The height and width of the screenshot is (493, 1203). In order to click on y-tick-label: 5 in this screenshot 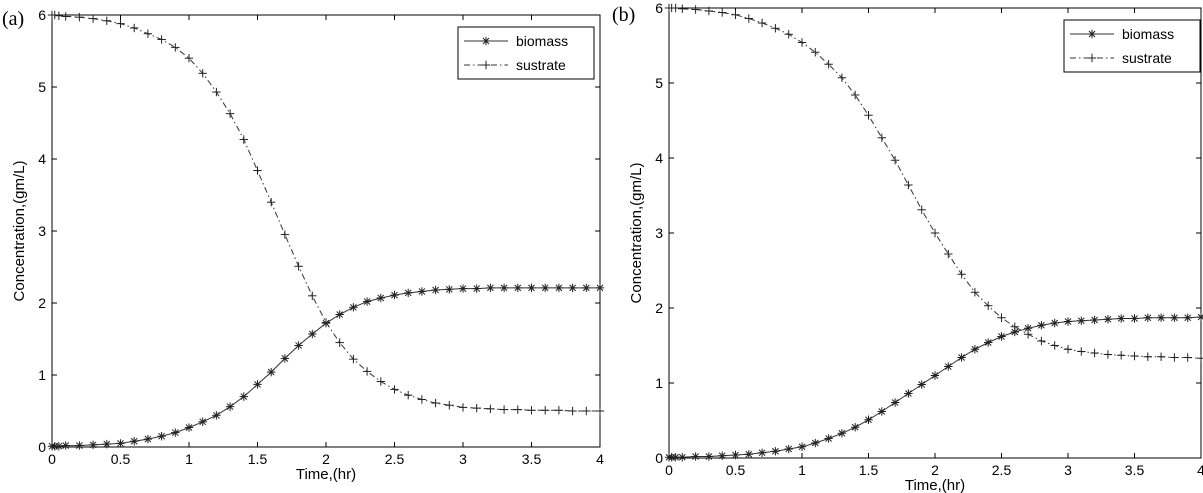, I will do `click(659, 83)`.